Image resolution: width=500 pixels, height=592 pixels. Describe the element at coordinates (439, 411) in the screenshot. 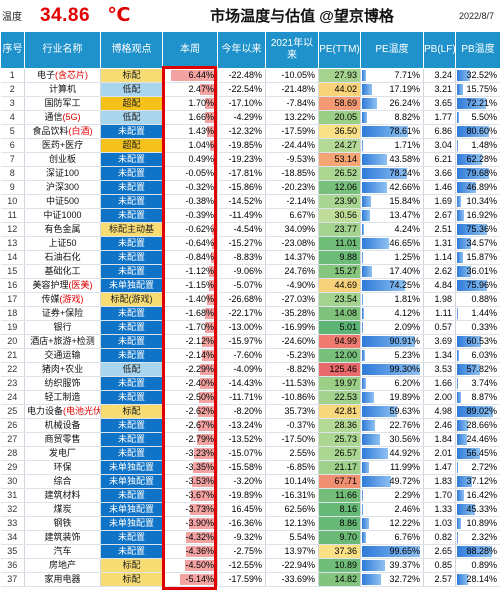

I see `pb-lf: 4.98` at that location.